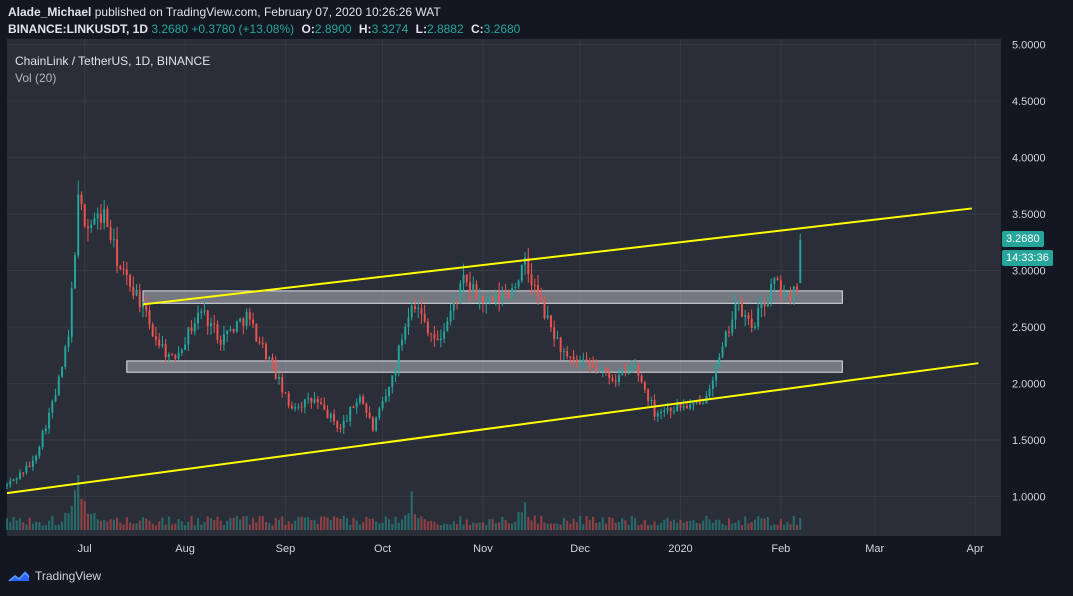  I want to click on last-price: 3.2680, so click(170, 29).